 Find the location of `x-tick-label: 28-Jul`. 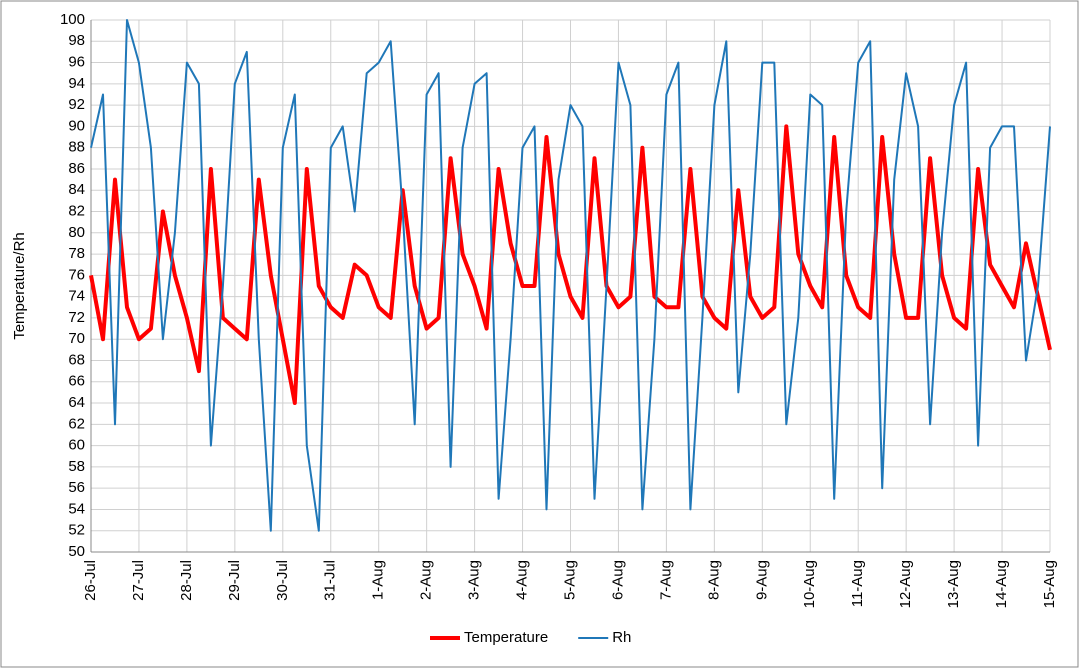

x-tick-label: 28-Jul is located at coordinates (186, 580).